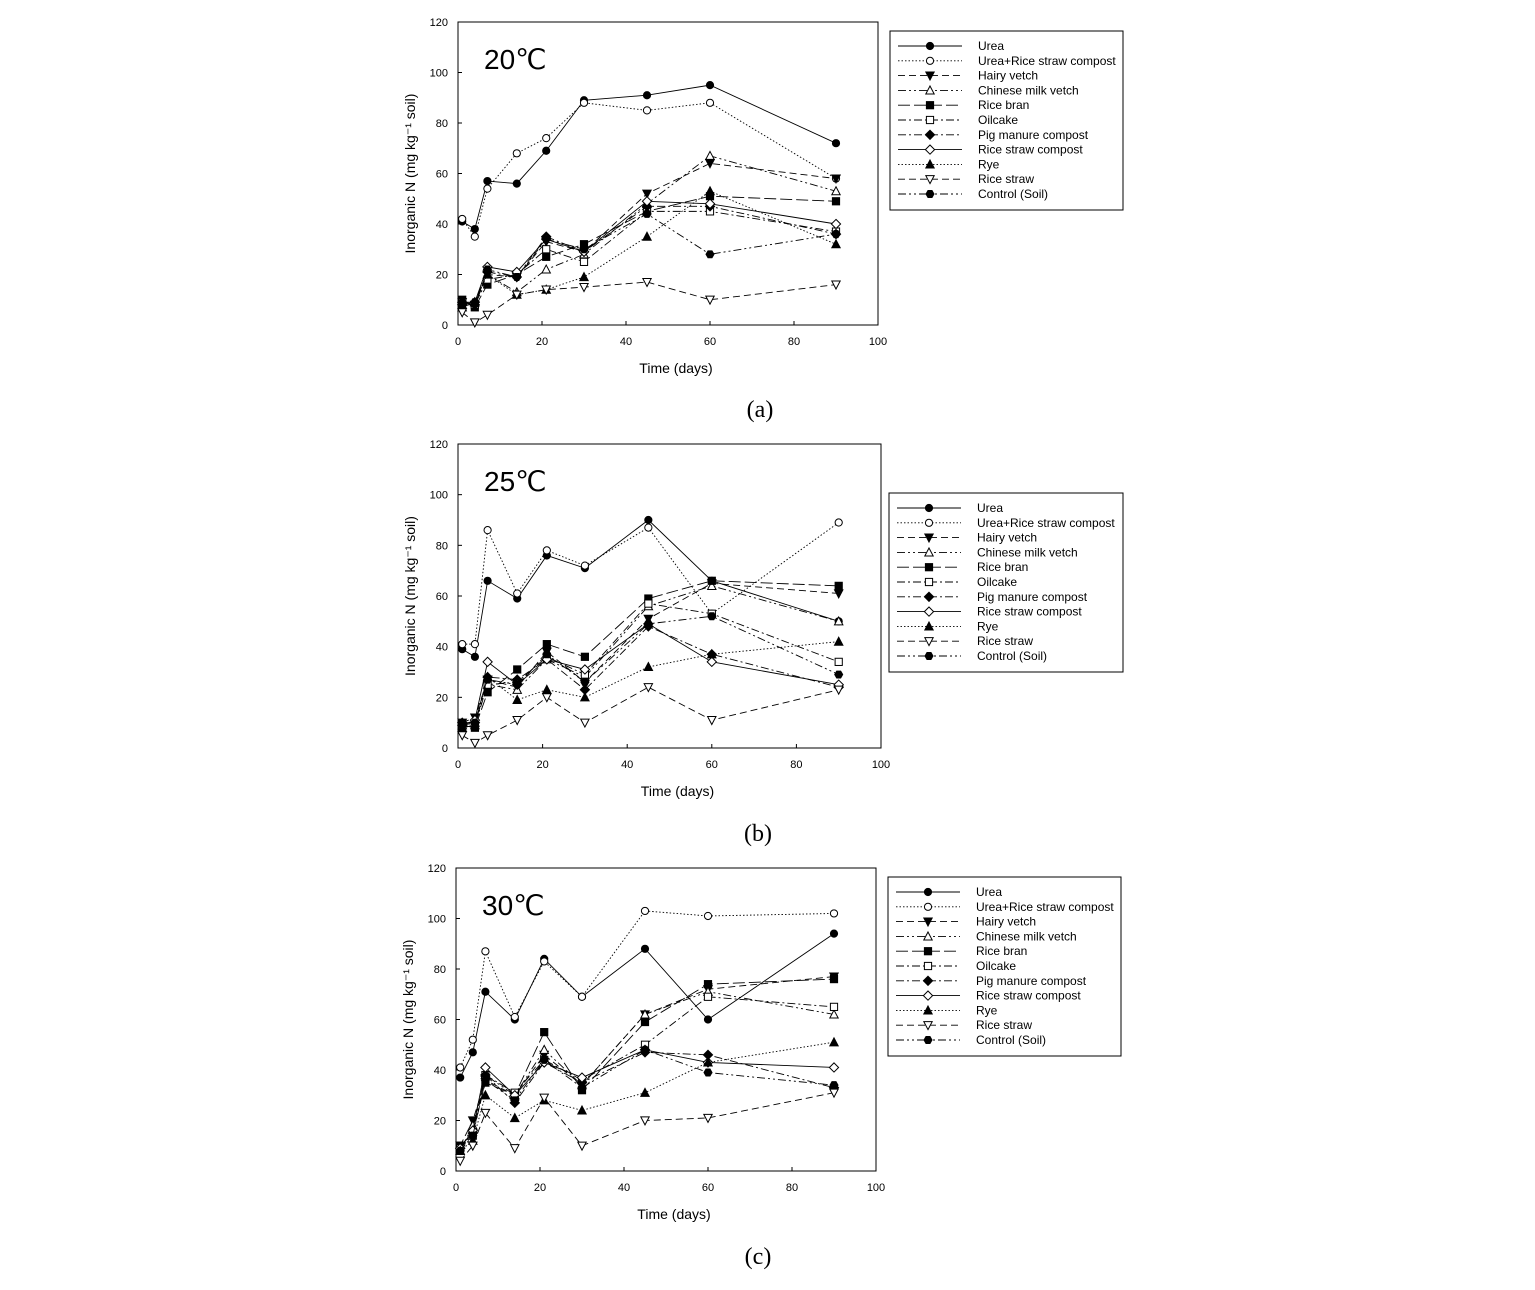 This screenshot has width=1535, height=1290. I want to click on legend-label: Rice bran, so click(1003, 105).